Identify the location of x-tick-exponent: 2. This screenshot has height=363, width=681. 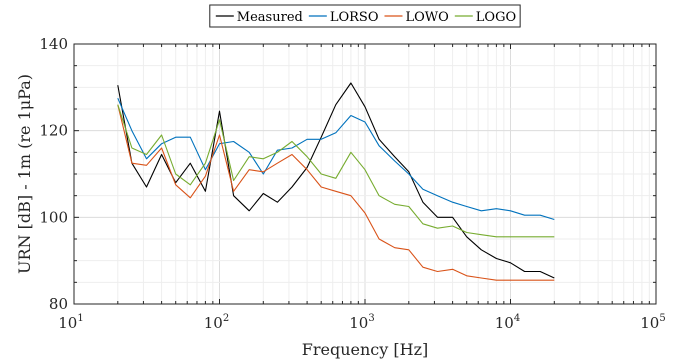
(226, 318).